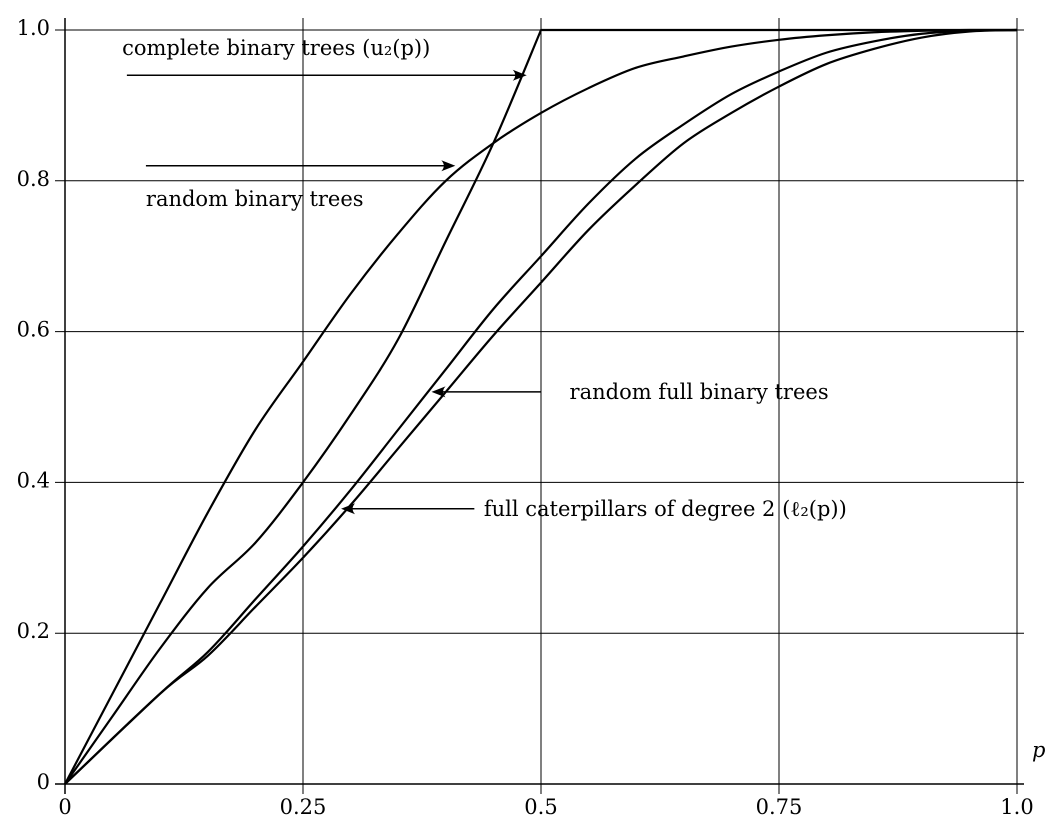 The height and width of the screenshot is (820, 1059). Describe the element at coordinates (33, 480) in the screenshot. I see `y-tick-label: 0.4` at that location.